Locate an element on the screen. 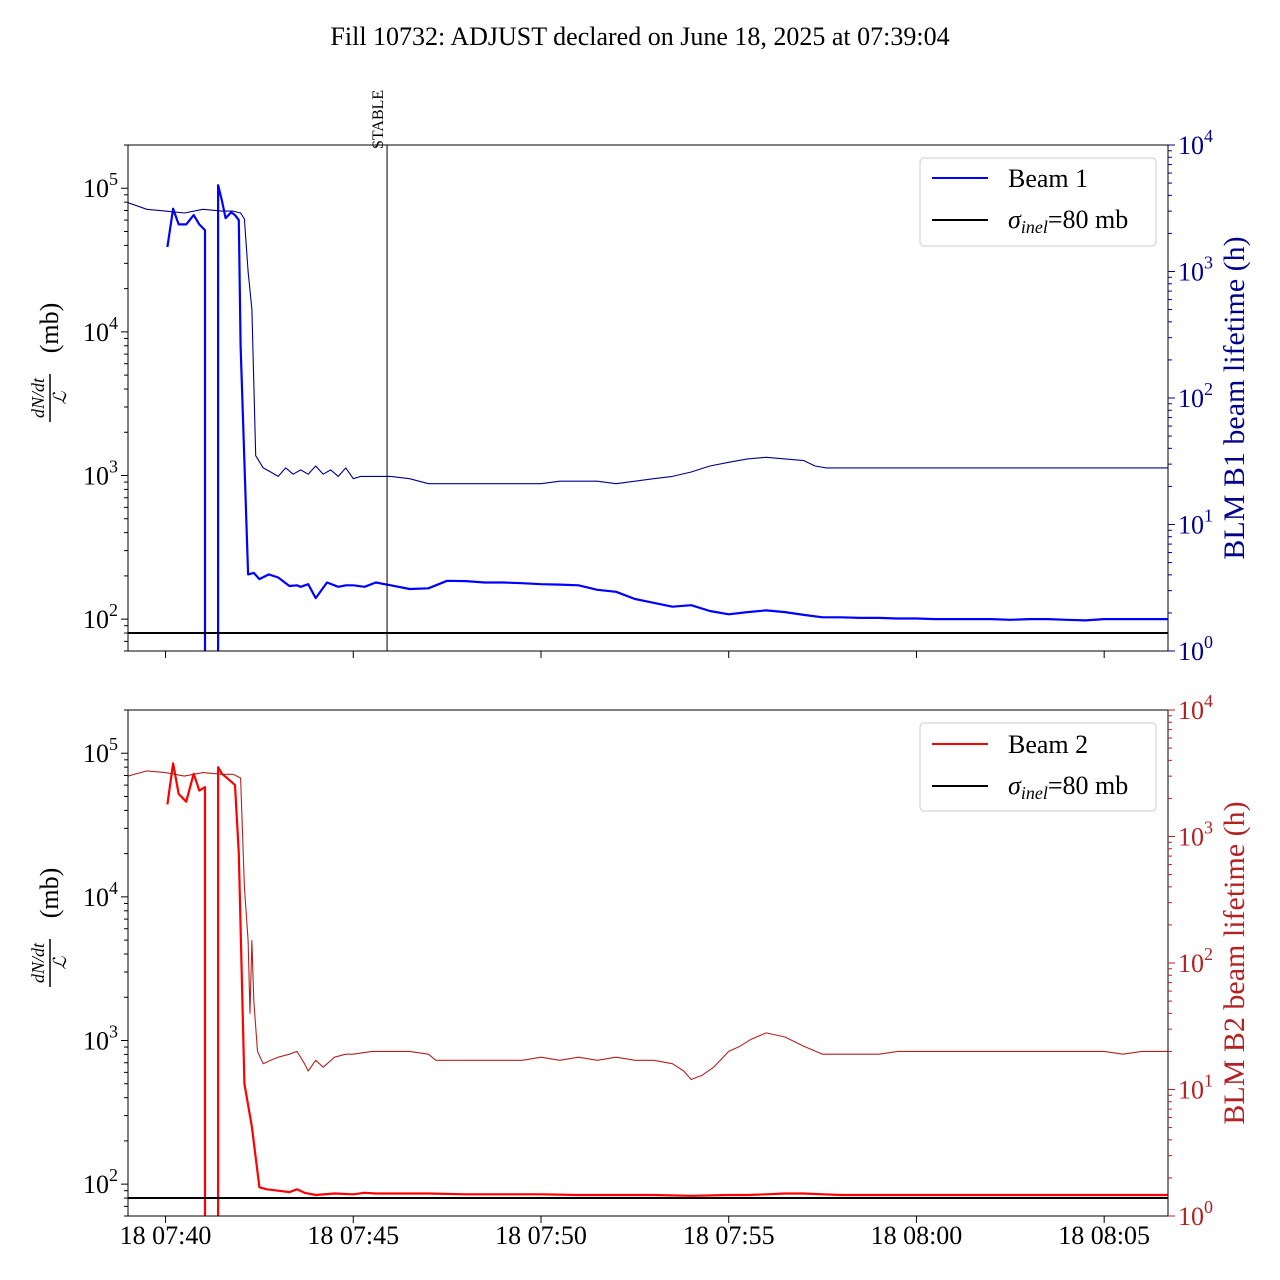  bottom-right-ylabel: BLM B2 beam lifetime (h) is located at coordinates (1234, 962).